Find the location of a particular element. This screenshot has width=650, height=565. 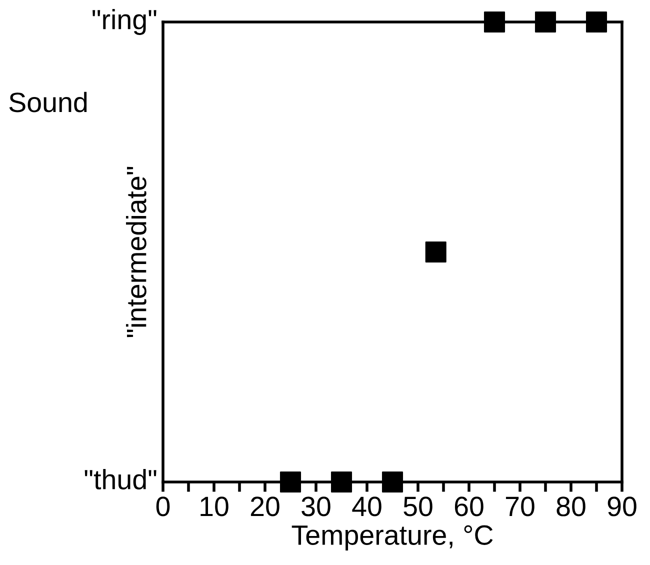

x-axis-title: Temperature, °C is located at coordinates (392, 537).